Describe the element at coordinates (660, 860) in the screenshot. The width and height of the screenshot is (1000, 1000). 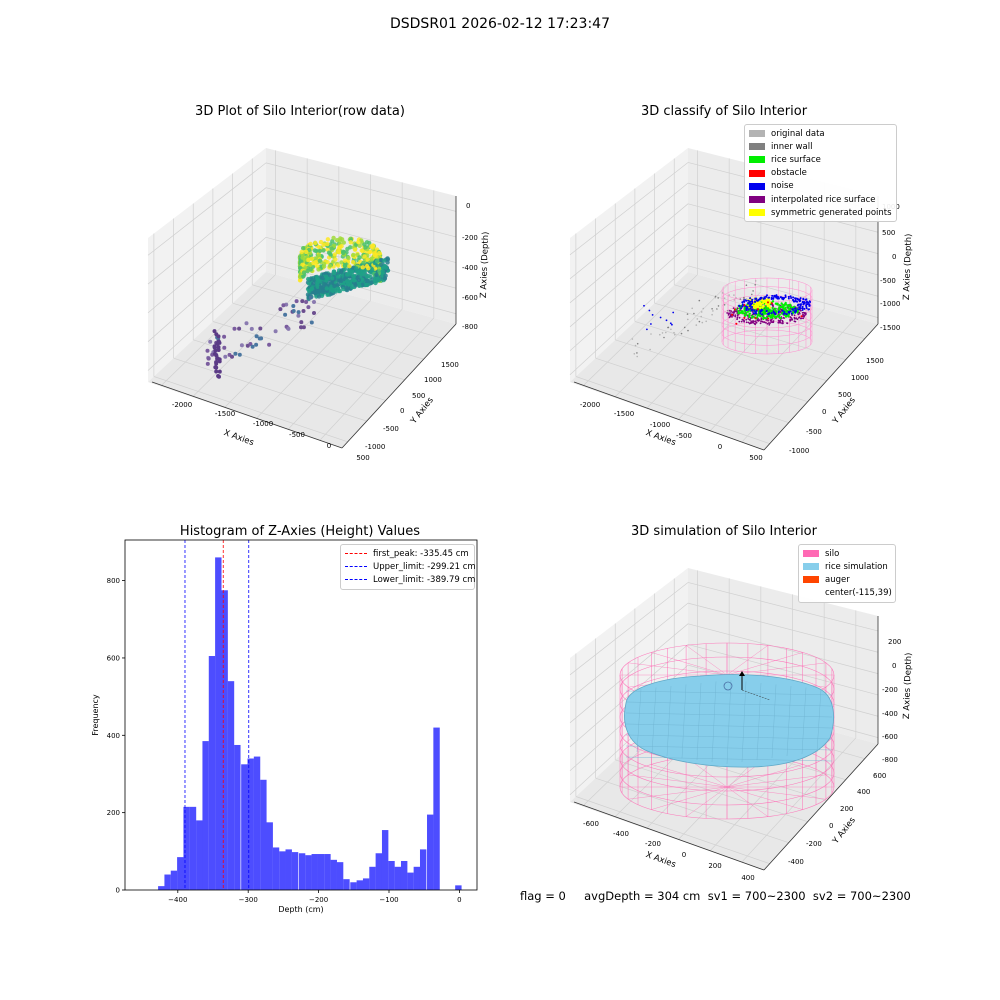
I see `sim-x-label: X Axies` at that location.